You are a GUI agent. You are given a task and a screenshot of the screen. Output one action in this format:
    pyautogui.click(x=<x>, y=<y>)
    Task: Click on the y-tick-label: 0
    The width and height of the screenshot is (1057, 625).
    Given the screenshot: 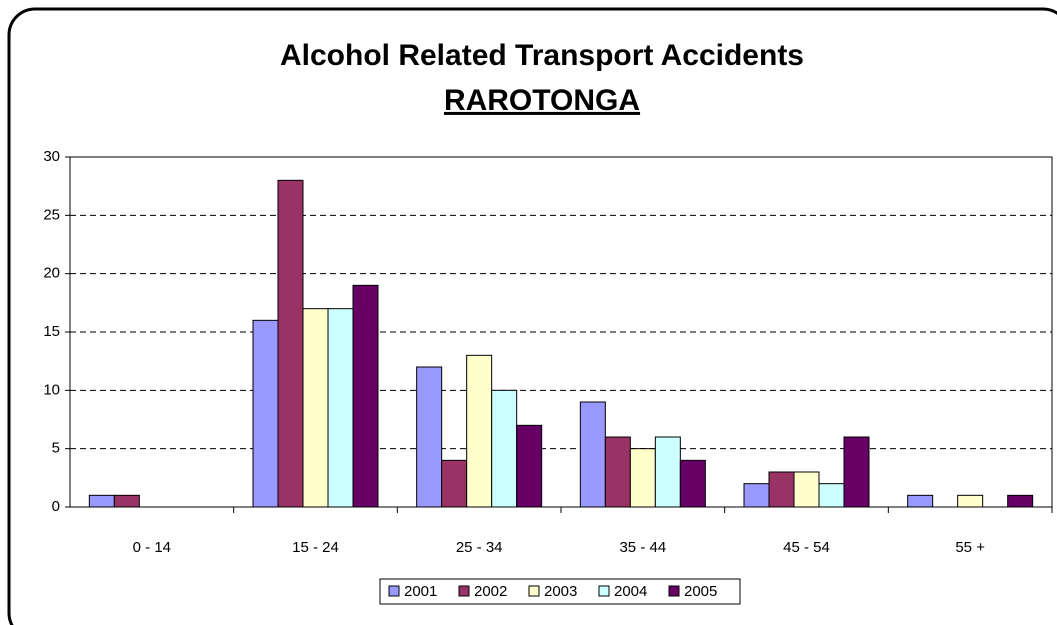 What is the action you would take?
    pyautogui.click(x=56, y=506)
    